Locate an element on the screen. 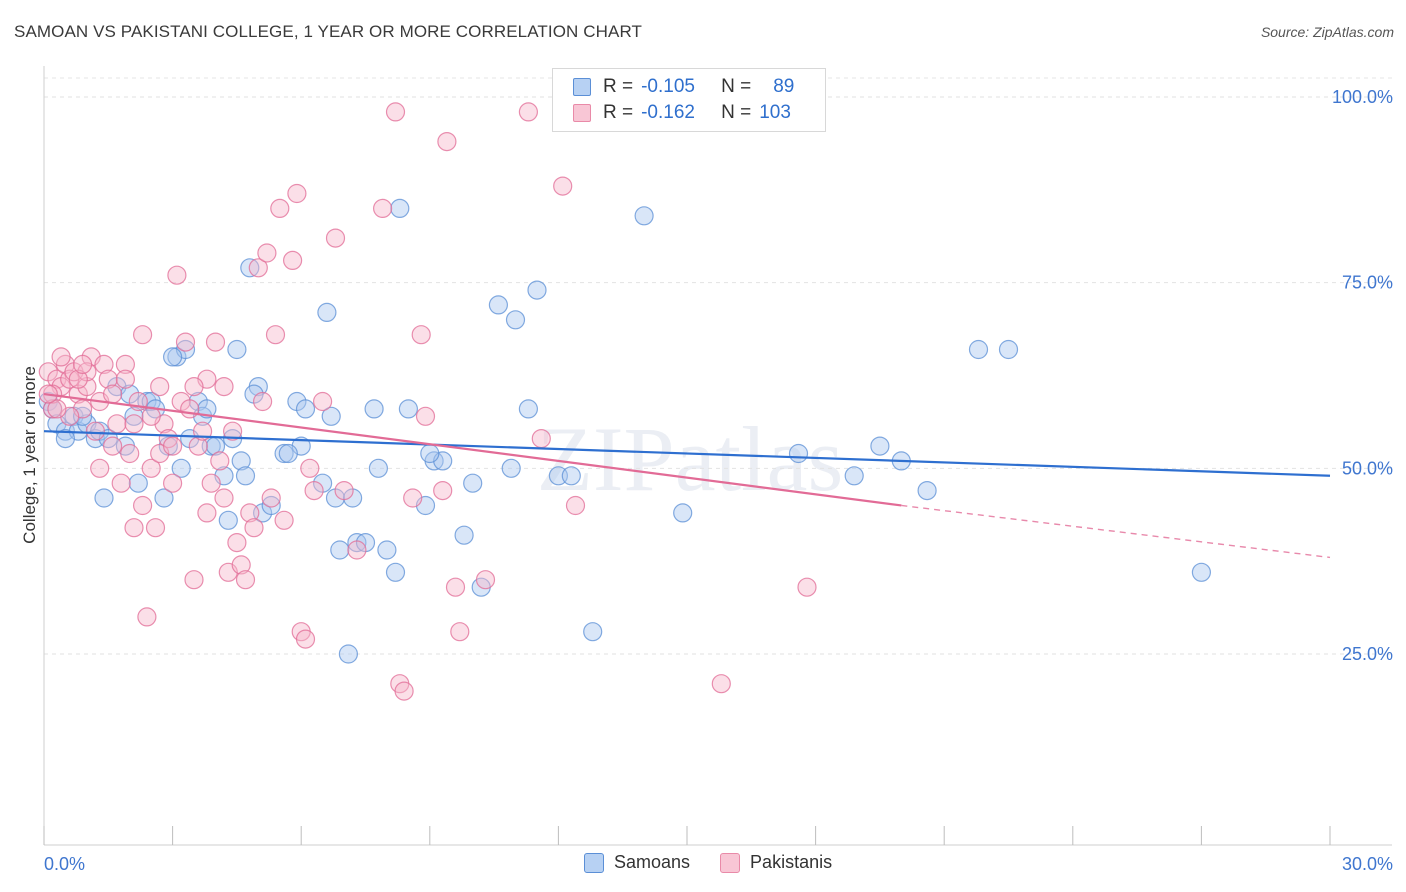 The width and height of the screenshot is (1406, 892). x-tick-label: 0.0% is located at coordinates (64, 864).